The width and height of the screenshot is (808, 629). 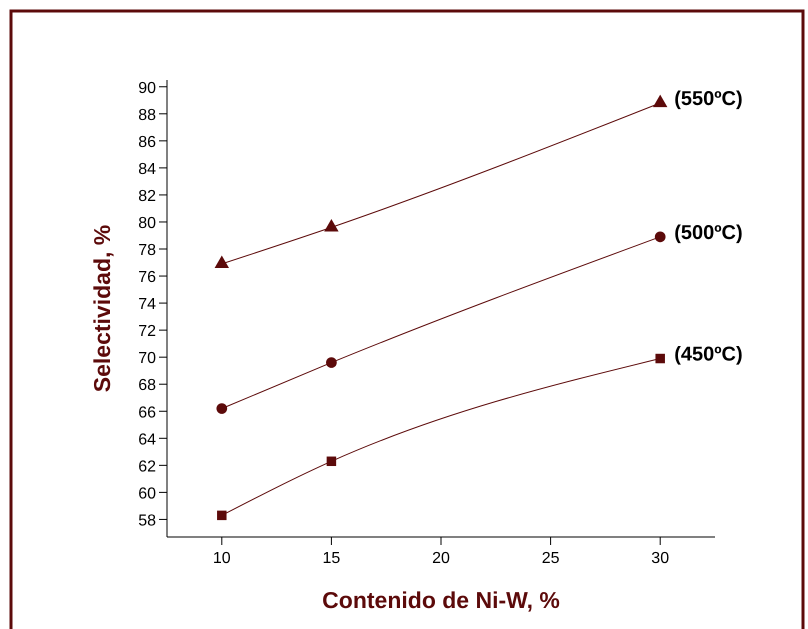 I want to click on x-tick-label: 20, so click(x=441, y=558).